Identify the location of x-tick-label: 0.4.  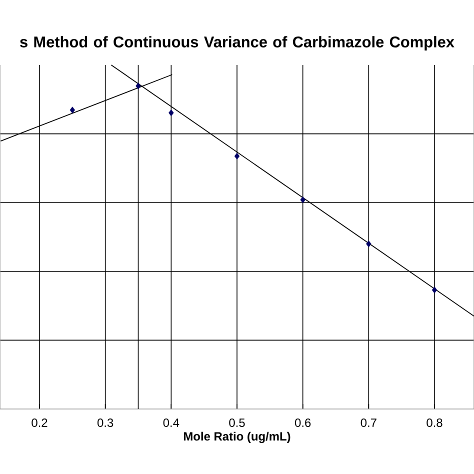
(171, 422).